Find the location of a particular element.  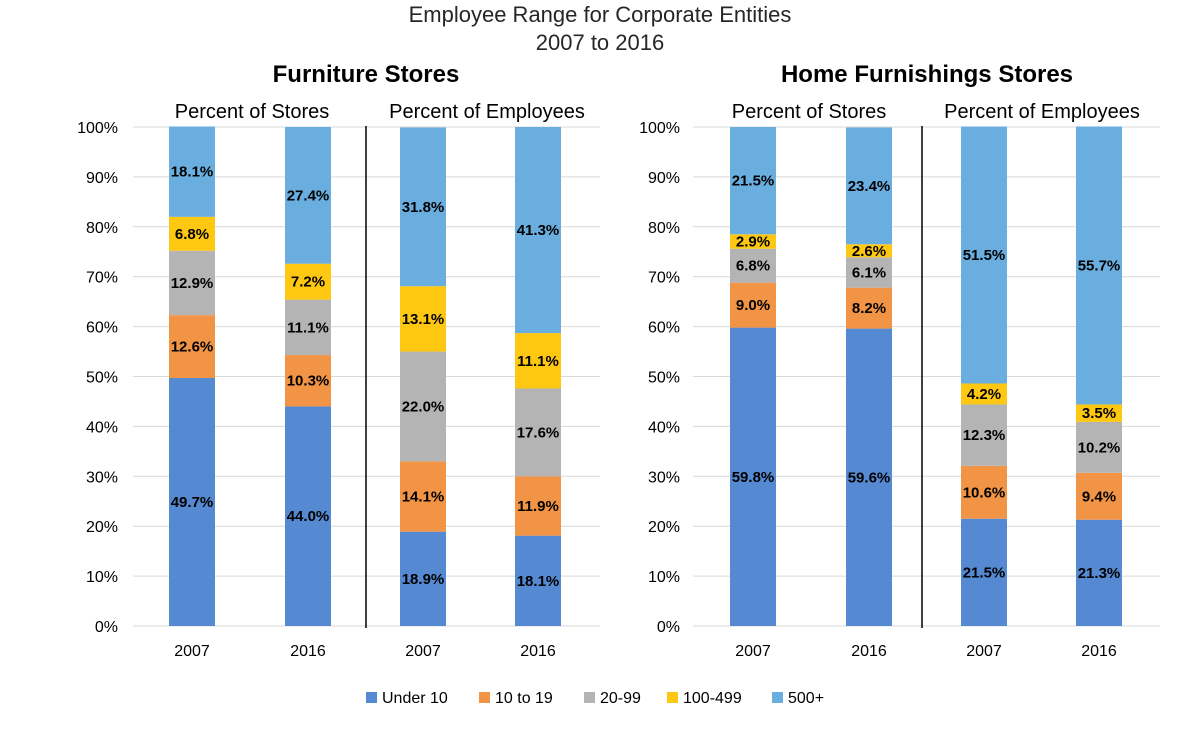

data-label: 51.5% is located at coordinates (984, 255).